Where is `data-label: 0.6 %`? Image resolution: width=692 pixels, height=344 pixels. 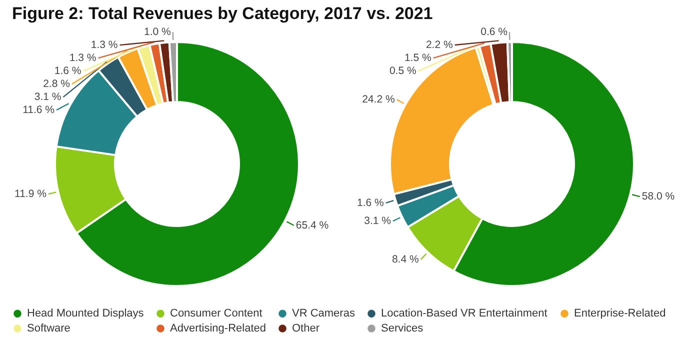 data-label: 0.6 % is located at coordinates (494, 32).